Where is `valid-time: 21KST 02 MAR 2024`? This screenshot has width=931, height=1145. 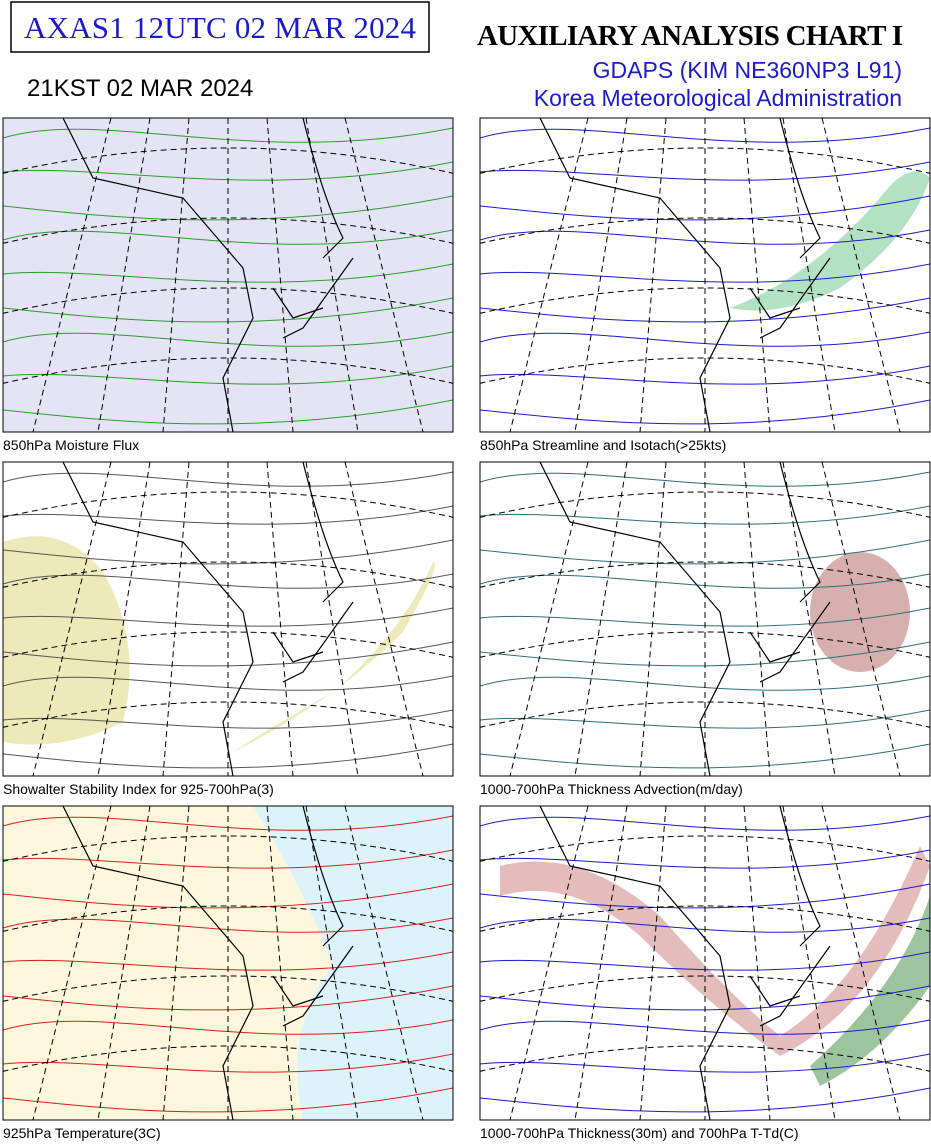
valid-time: 21KST 02 MAR 2024 is located at coordinates (140, 88).